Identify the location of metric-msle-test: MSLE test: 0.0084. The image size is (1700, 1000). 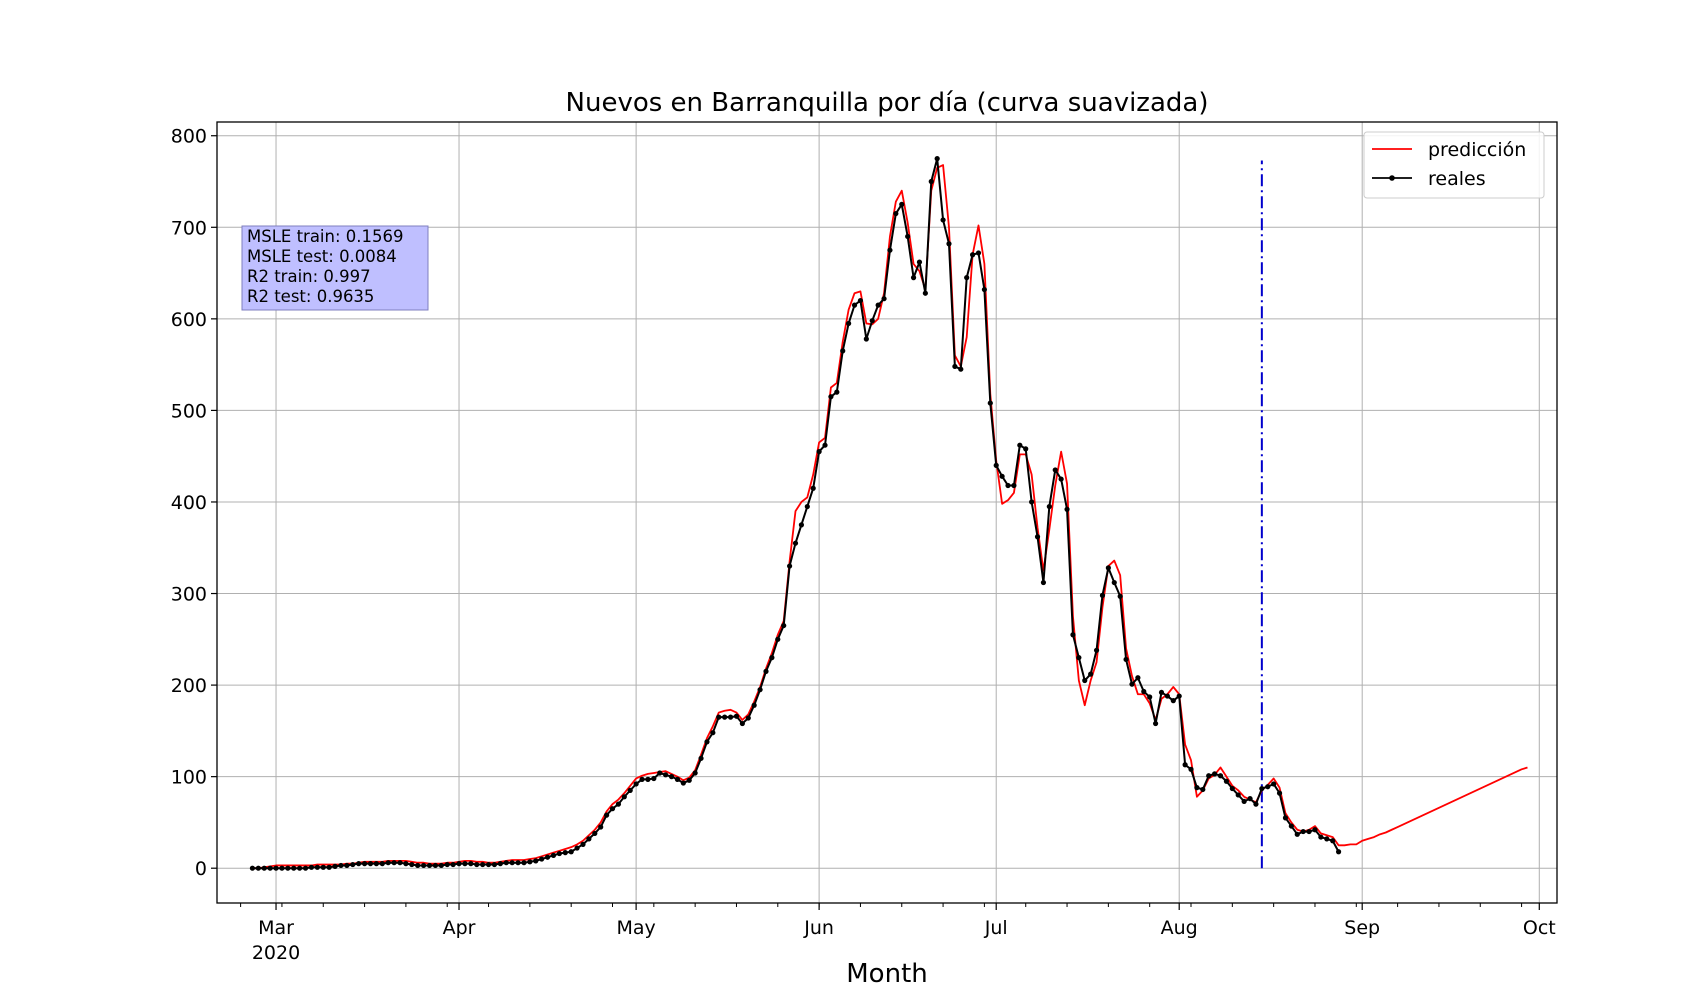
(322, 256).